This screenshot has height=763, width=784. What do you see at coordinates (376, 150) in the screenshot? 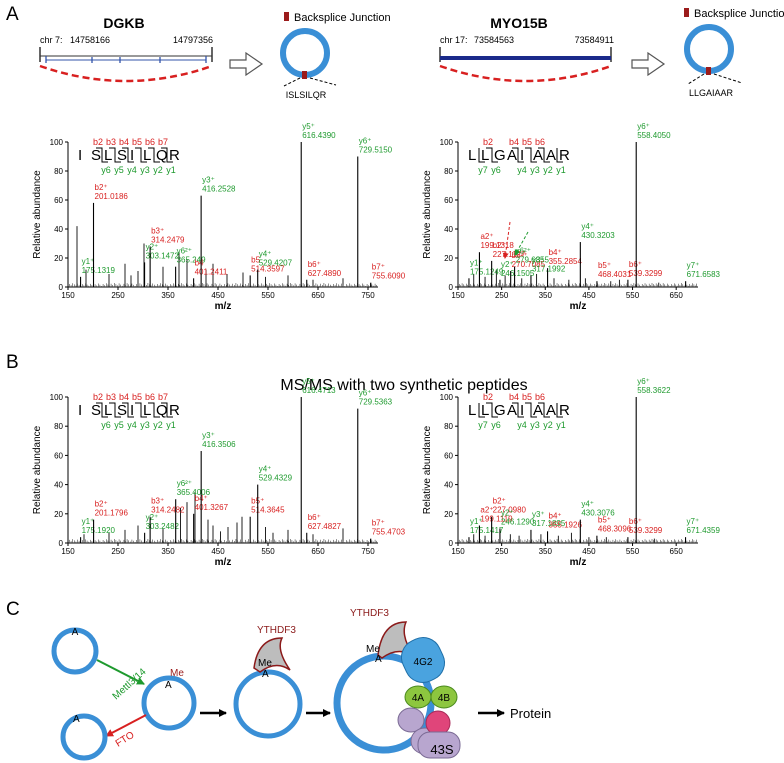
I see `ion-mz: 729.5150` at bounding box center [376, 150].